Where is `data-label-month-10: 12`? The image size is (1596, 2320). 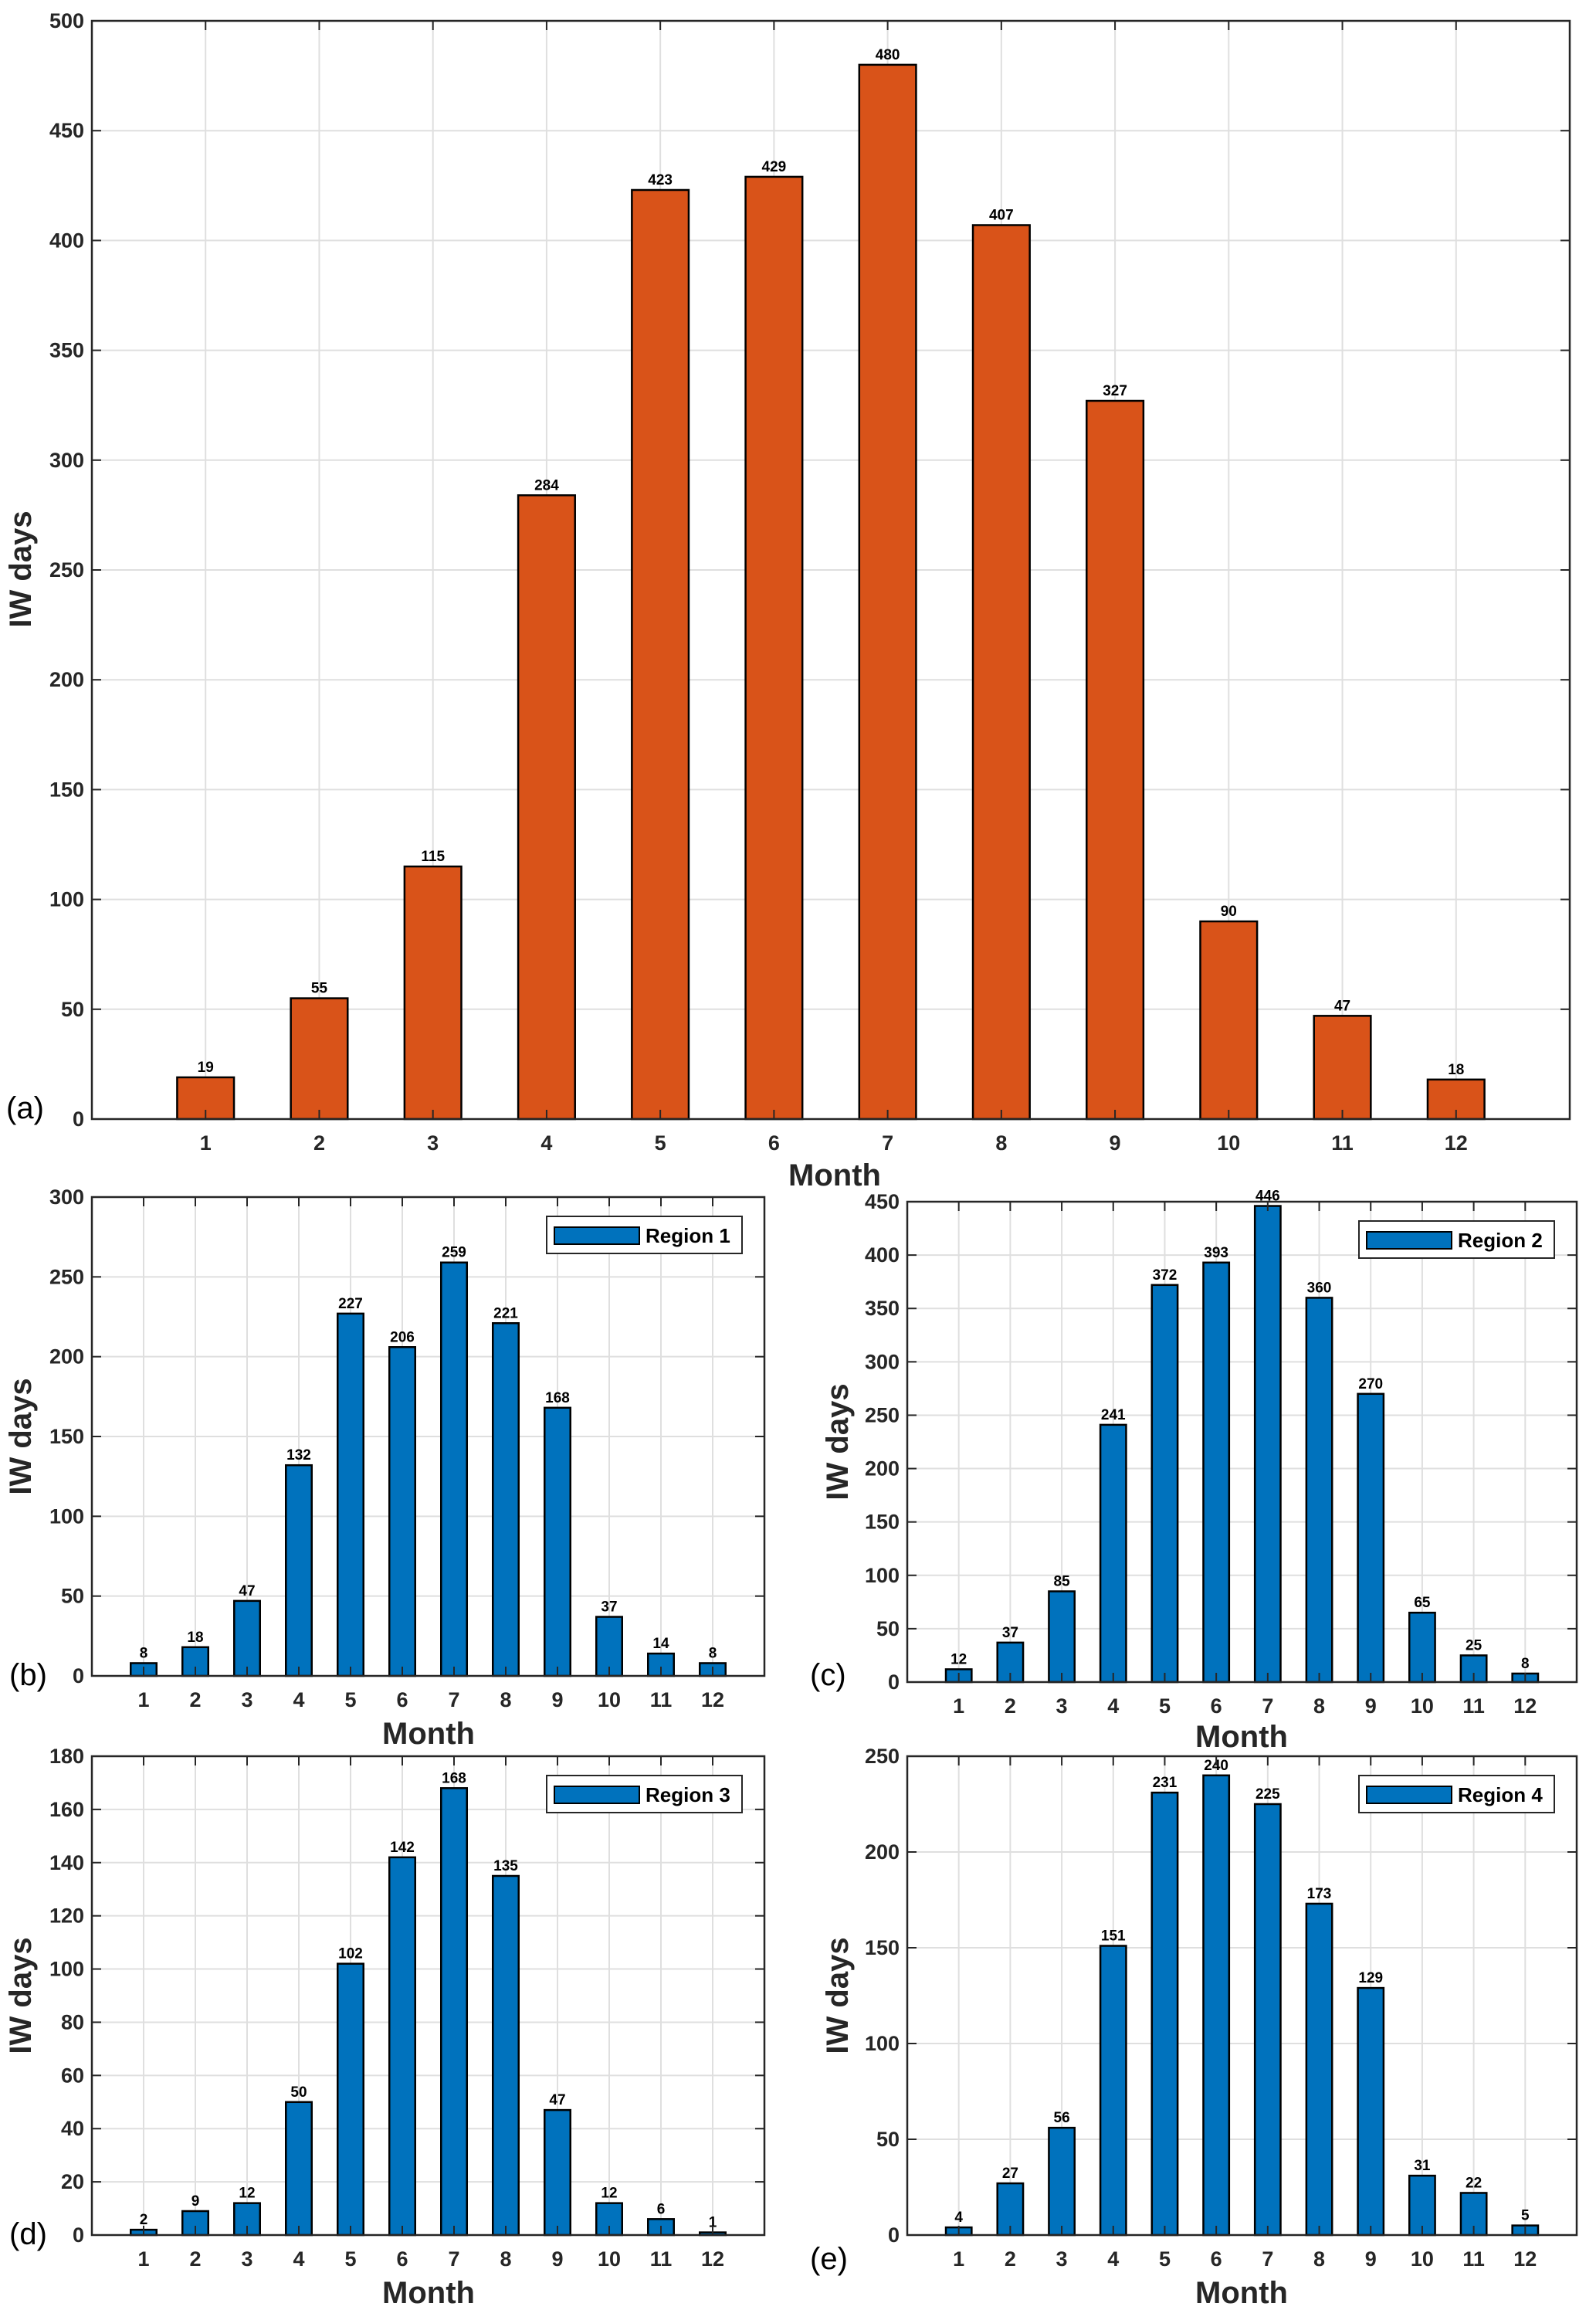
data-label-month-10: 12 is located at coordinates (609, 2194).